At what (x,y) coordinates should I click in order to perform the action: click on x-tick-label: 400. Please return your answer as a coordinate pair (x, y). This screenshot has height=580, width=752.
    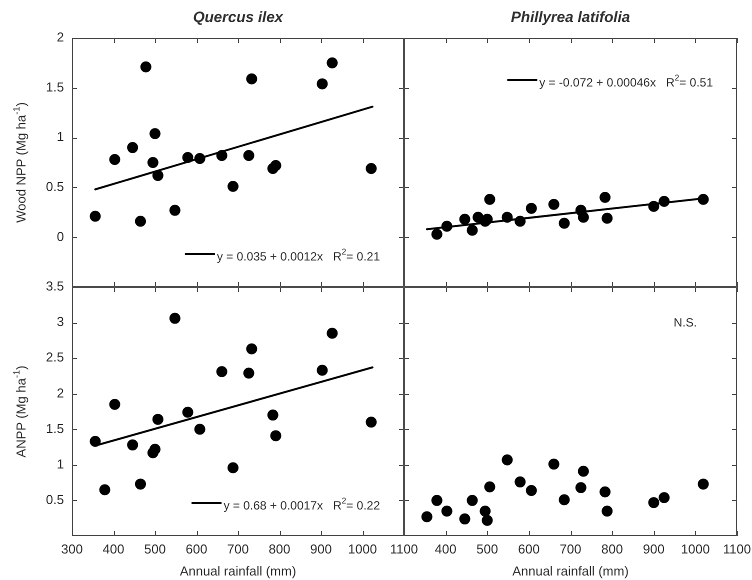
    Looking at the image, I should click on (113, 549).